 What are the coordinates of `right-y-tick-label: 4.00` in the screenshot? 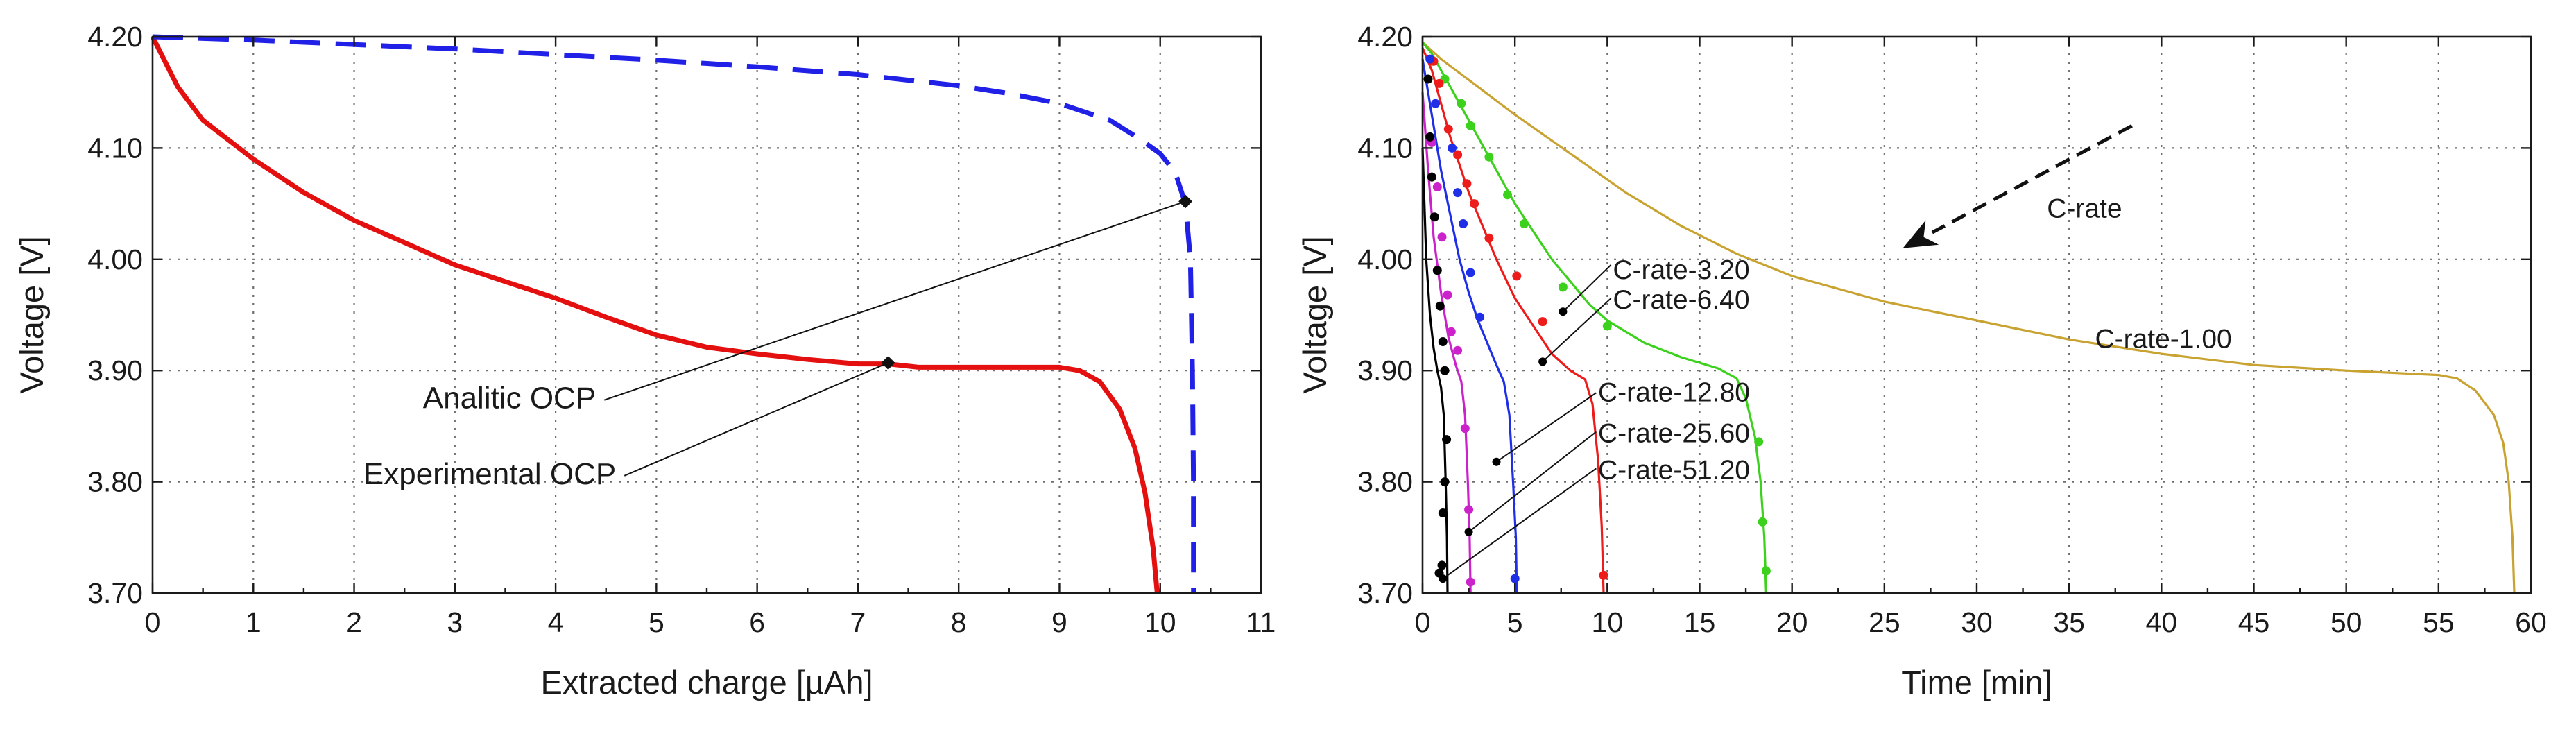 It's located at (1385, 259).